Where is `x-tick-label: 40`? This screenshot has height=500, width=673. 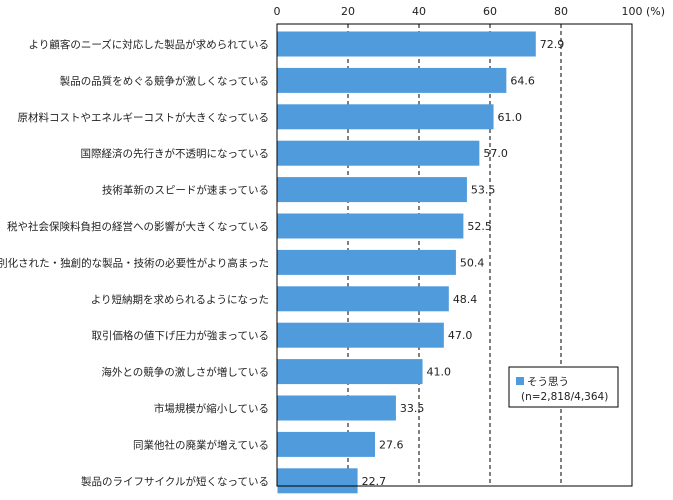
x-tick-label: 40 is located at coordinates (419, 11).